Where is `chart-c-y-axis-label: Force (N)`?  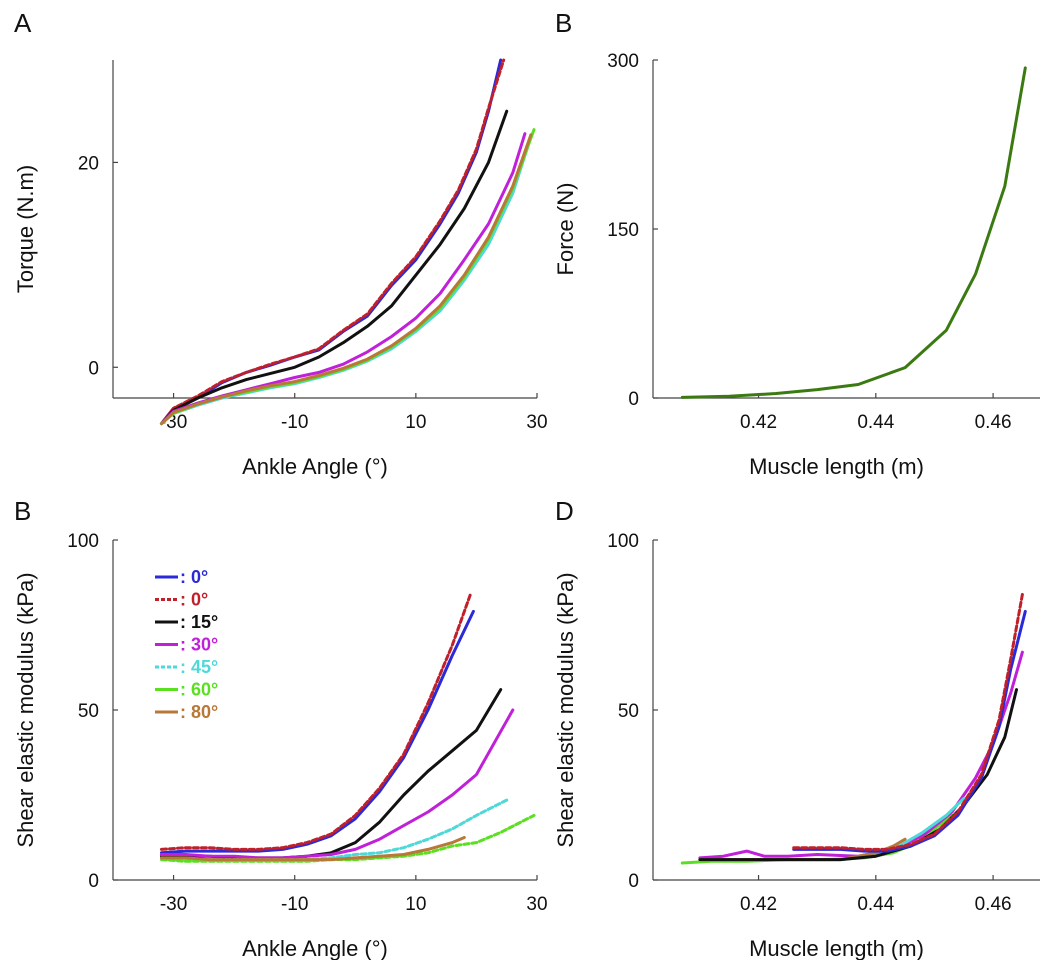
chart-c-y-axis-label: Force (N) is located at coordinates (565, 229).